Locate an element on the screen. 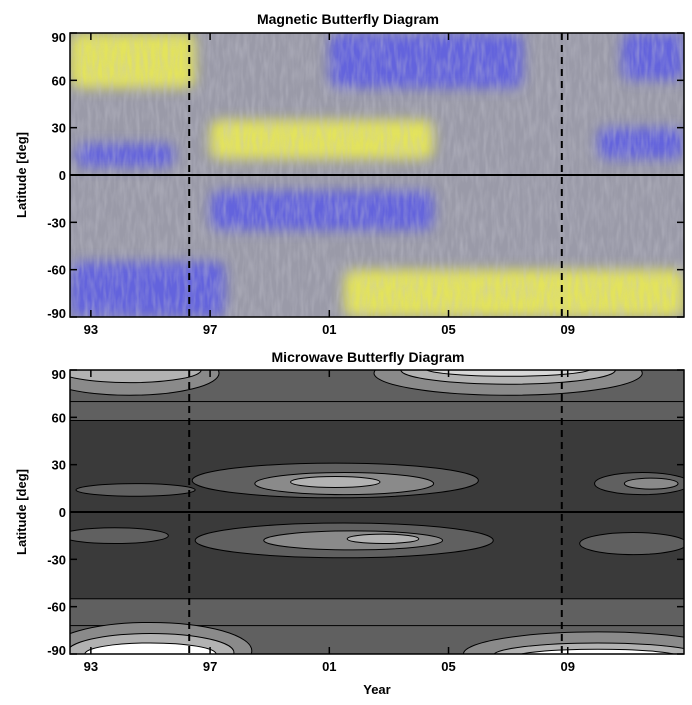 The width and height of the screenshot is (692, 705). microwave-xtick-label: 01 is located at coordinates (329, 666).